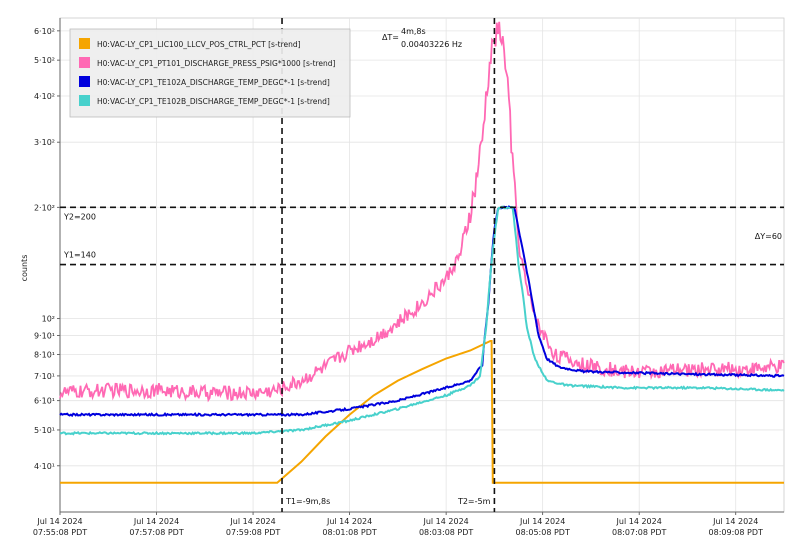 The width and height of the screenshot is (804, 555). I want to click on x-tick-label-time: 07:59:08 PDT, so click(253, 532).